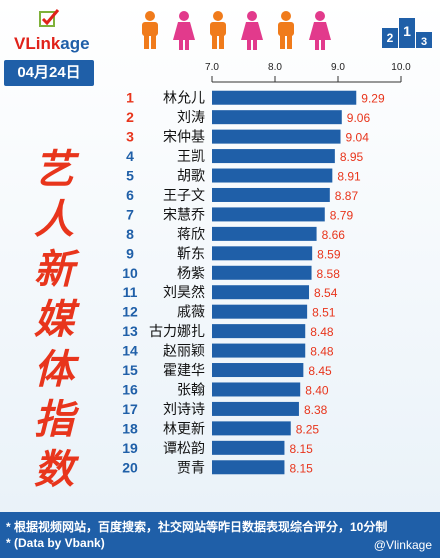  Describe the element at coordinates (130, 331) in the screenshot. I see `rank-label: 13` at that location.